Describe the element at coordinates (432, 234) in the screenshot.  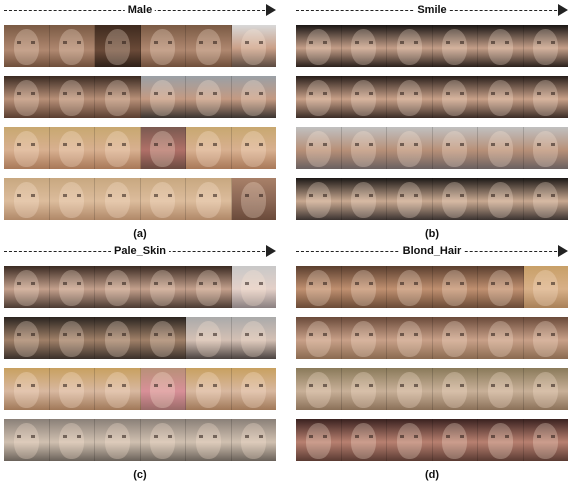
I see `panel-caption: (b)` at that location.